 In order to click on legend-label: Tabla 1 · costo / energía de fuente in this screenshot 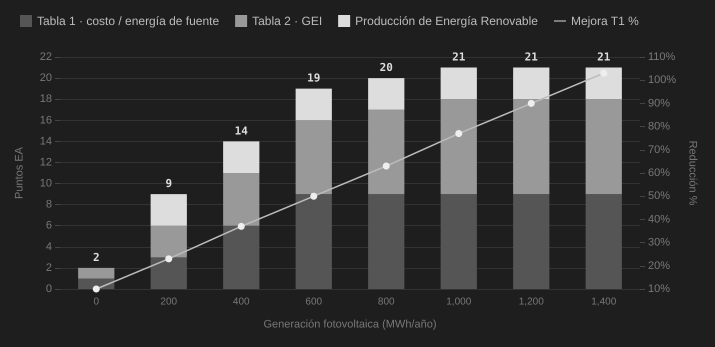, I will do `click(128, 21)`.